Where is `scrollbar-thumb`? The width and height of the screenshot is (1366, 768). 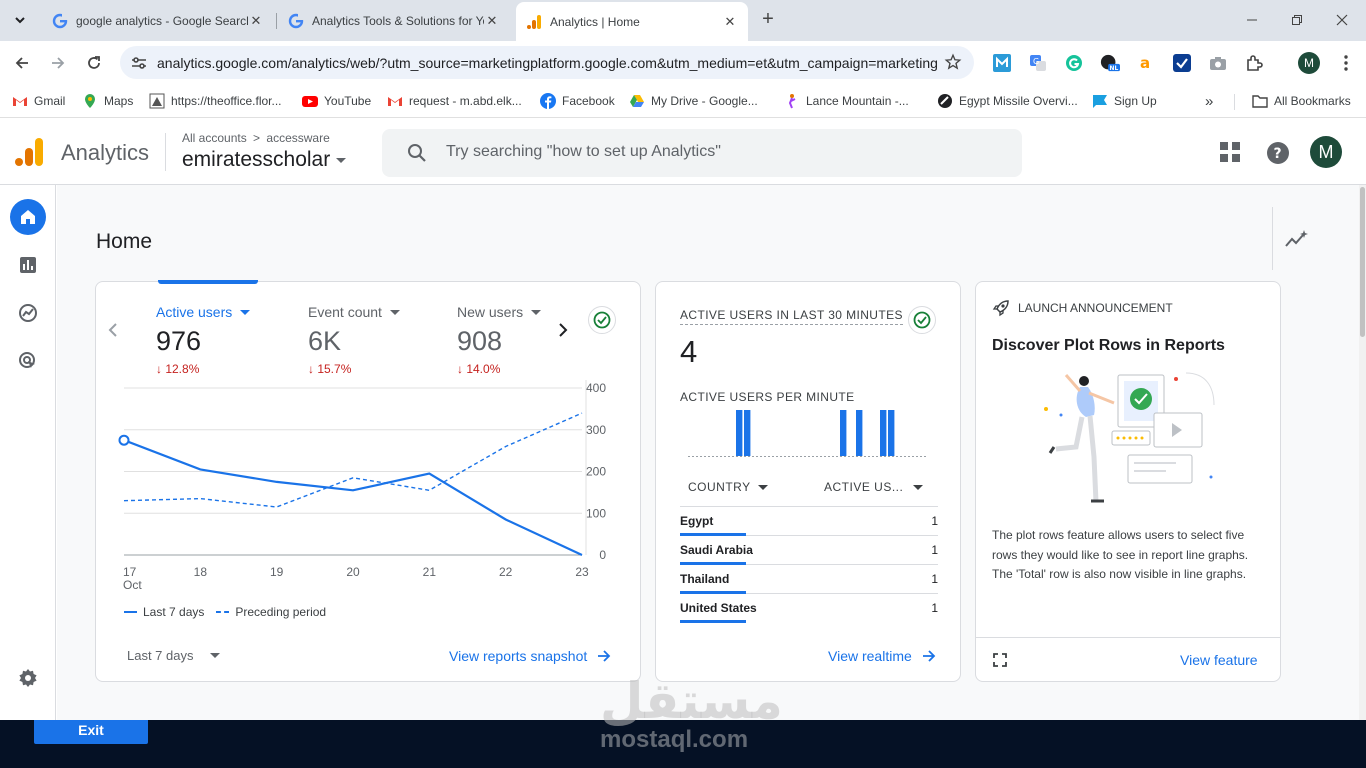 scrollbar-thumb is located at coordinates (1362, 262).